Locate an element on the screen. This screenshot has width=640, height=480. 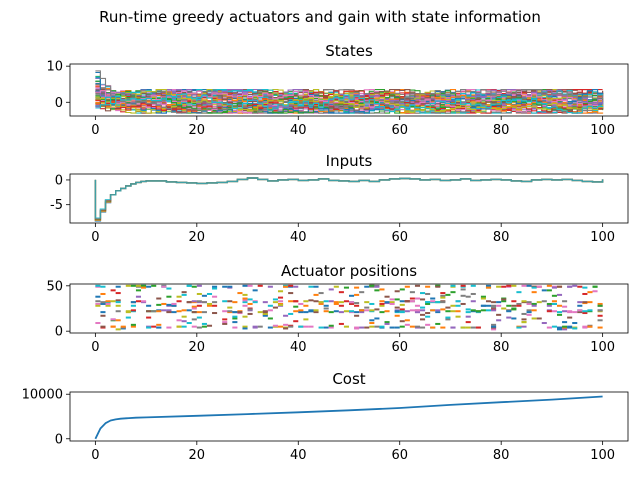
subplot-title: Cost is located at coordinates (348, 379).